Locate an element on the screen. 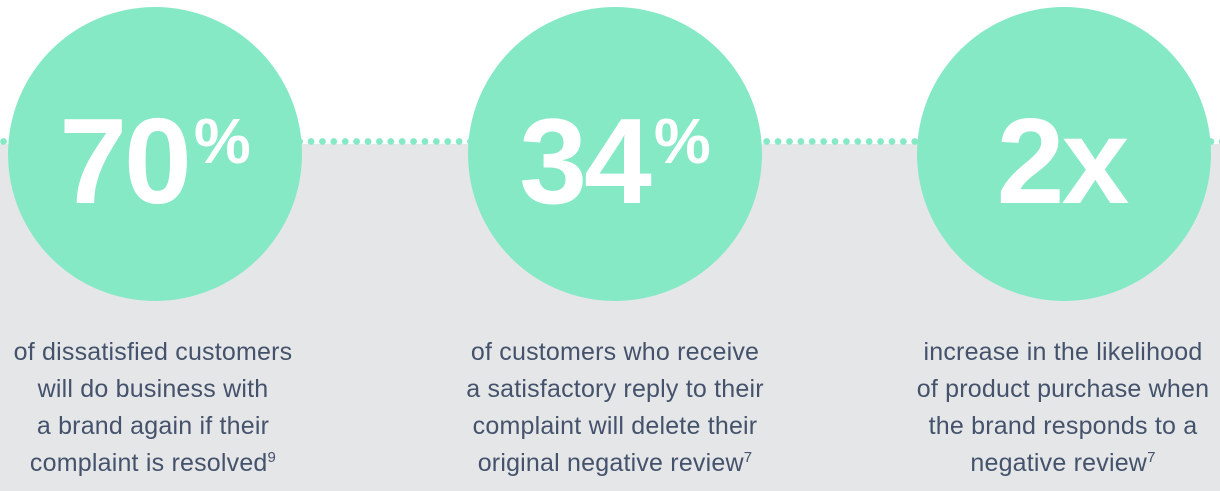 This screenshot has width=1220, height=491. stat-circle: 34% is located at coordinates (615, 154).